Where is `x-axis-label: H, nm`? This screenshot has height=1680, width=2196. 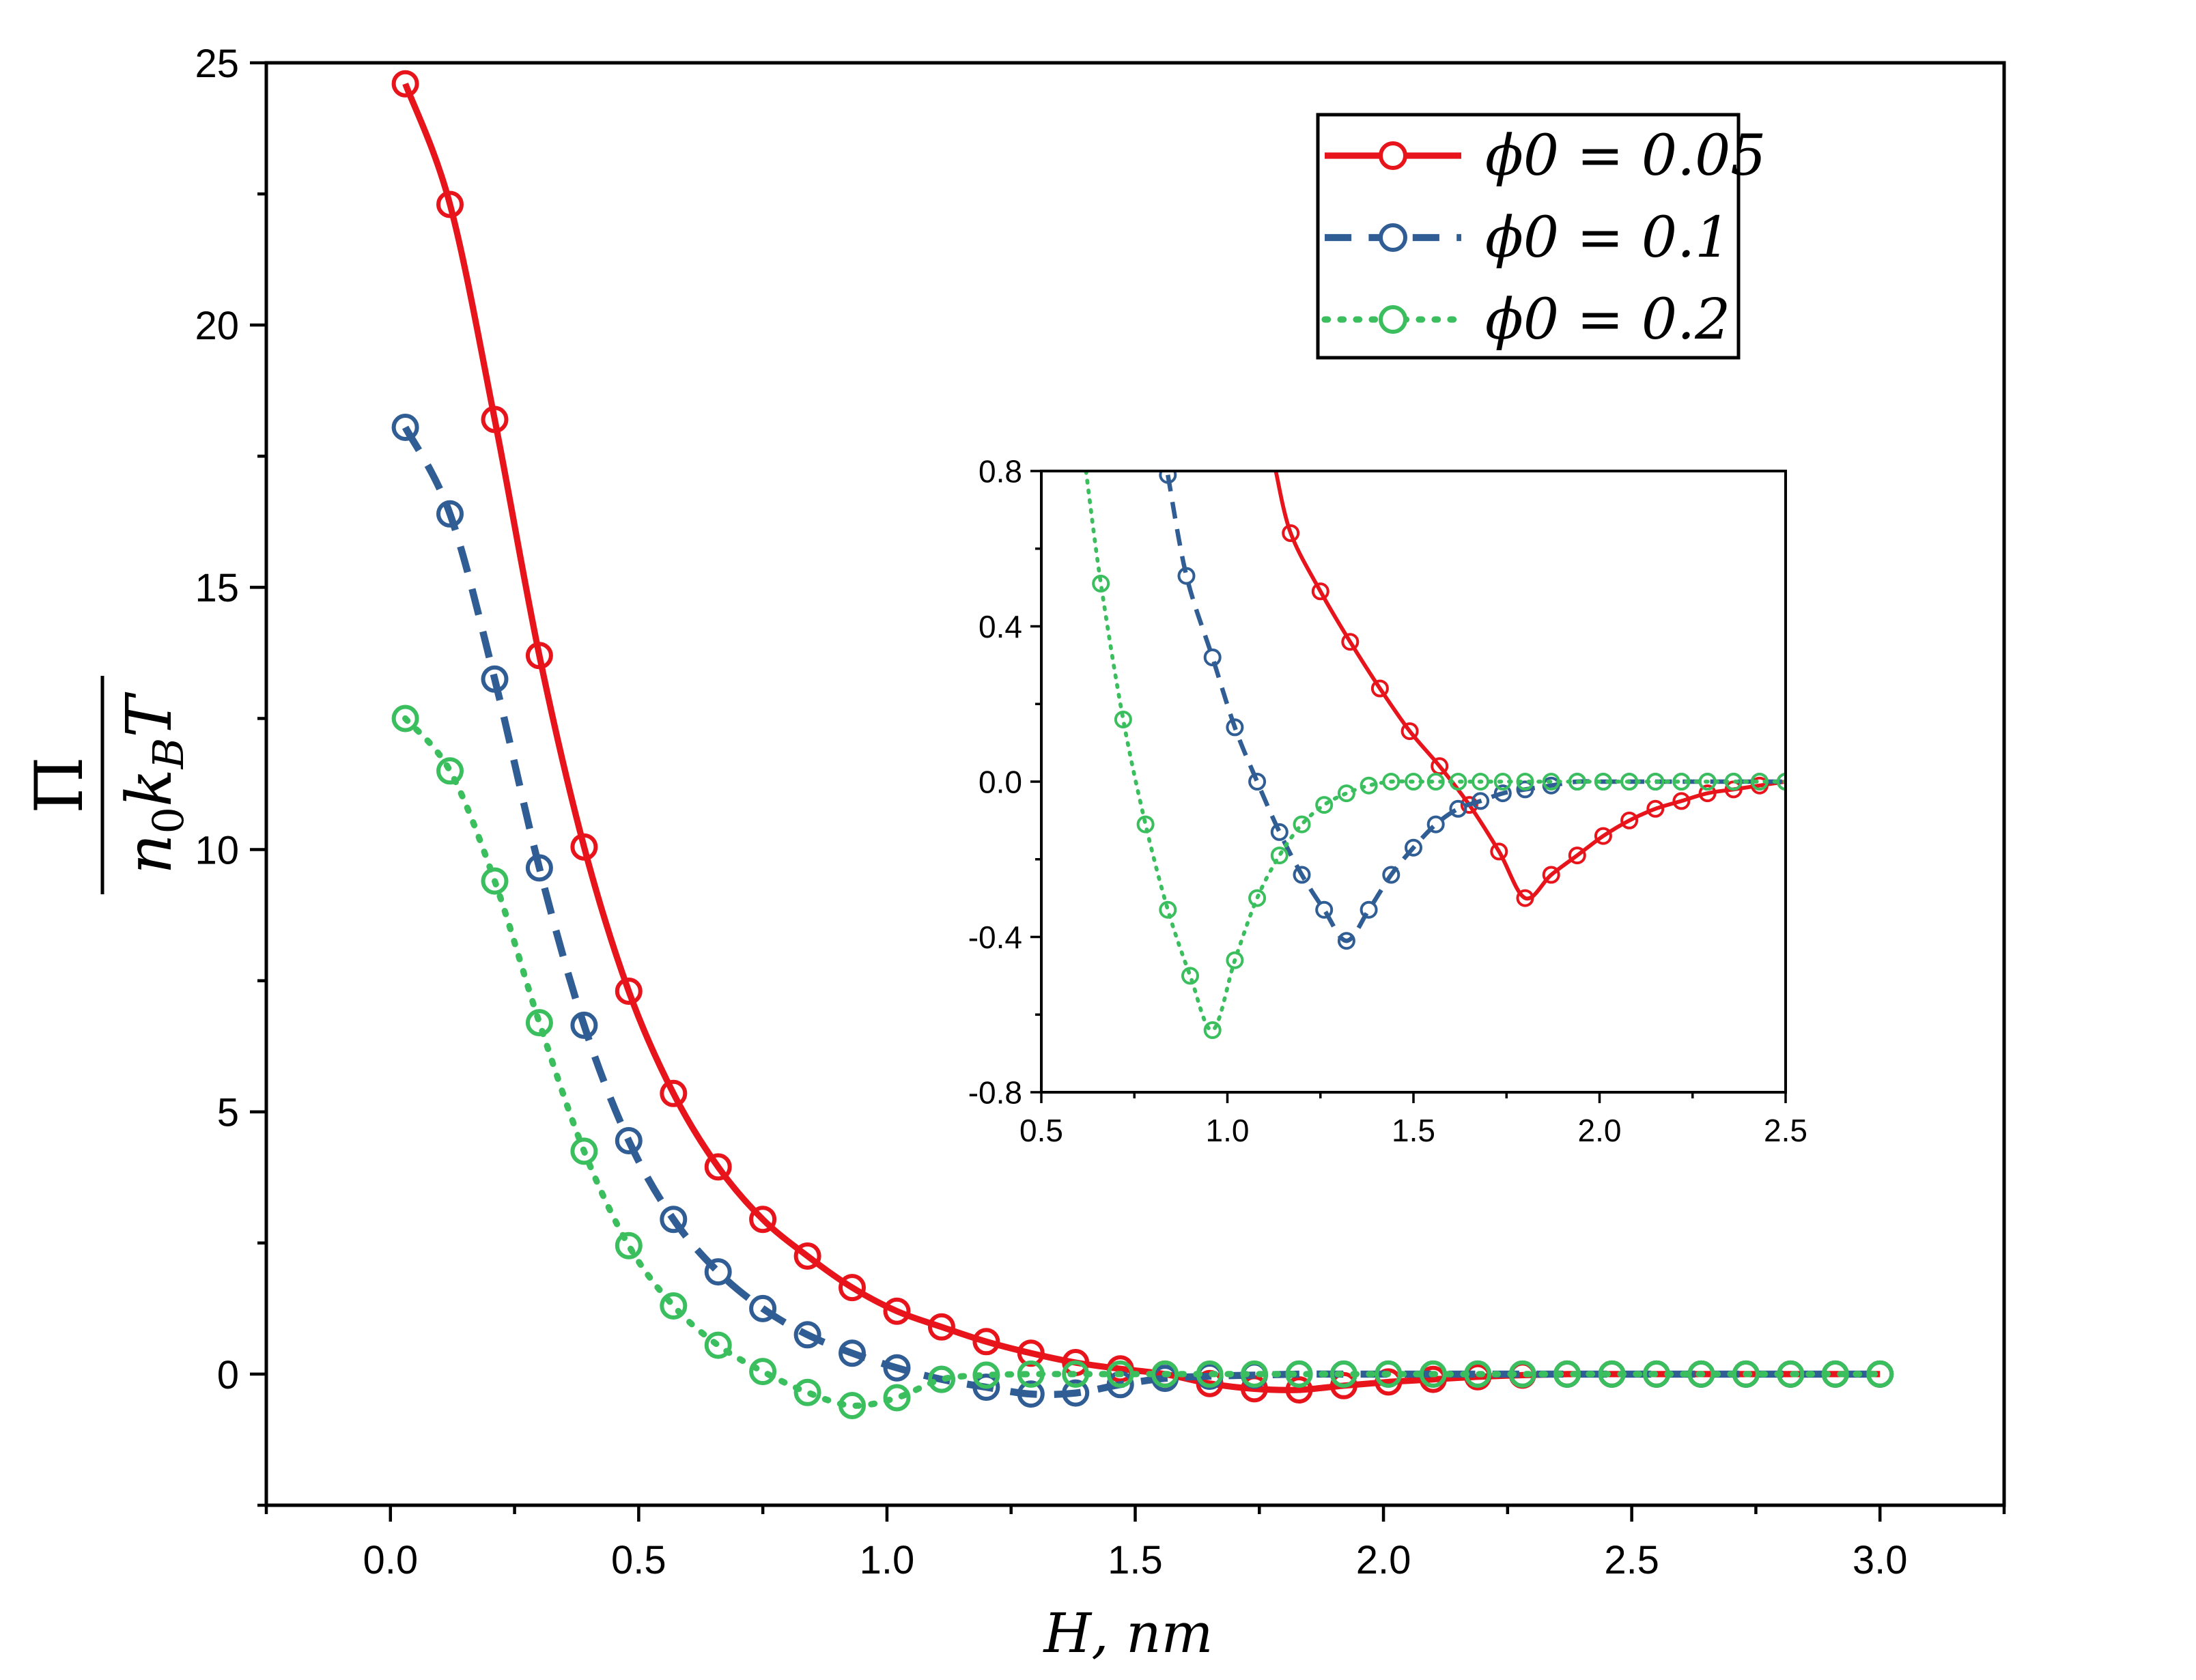
x-axis-label: H, nm is located at coordinates (1128, 1633).